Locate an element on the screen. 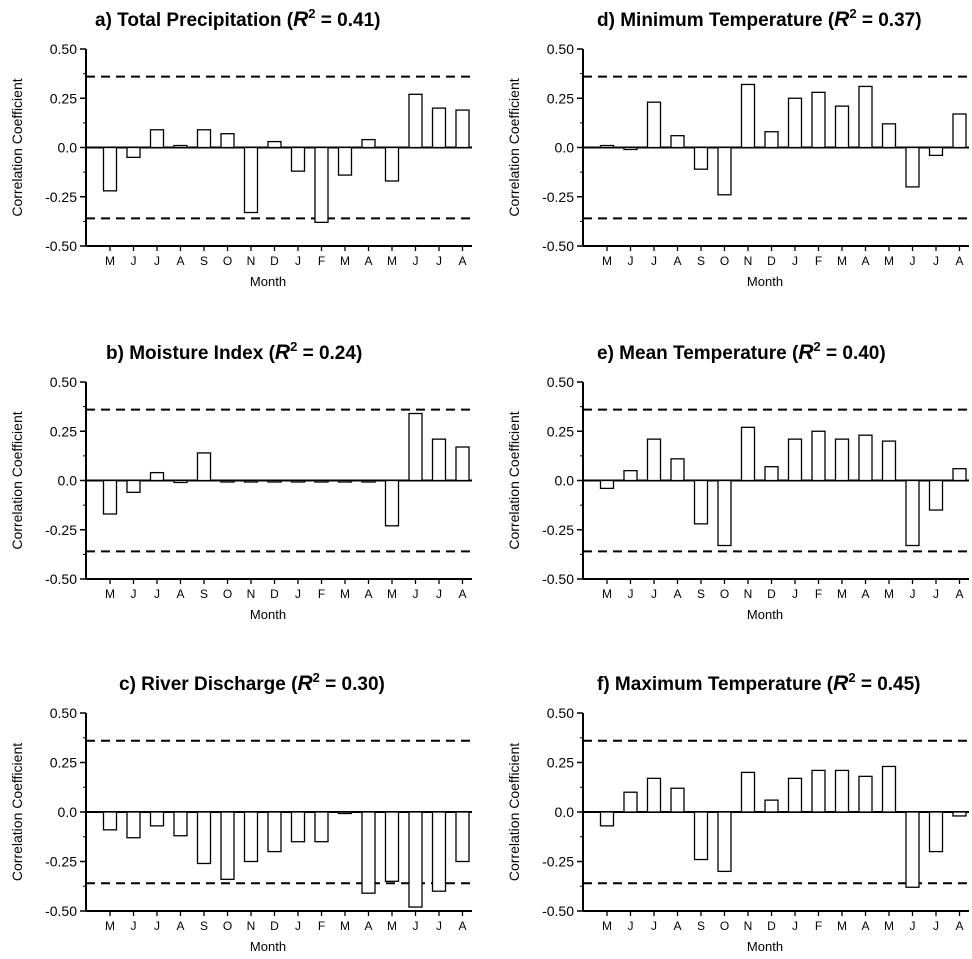 The image size is (972, 959). y-axis-label: Correlation Coefficient is located at coordinates (514, 147).